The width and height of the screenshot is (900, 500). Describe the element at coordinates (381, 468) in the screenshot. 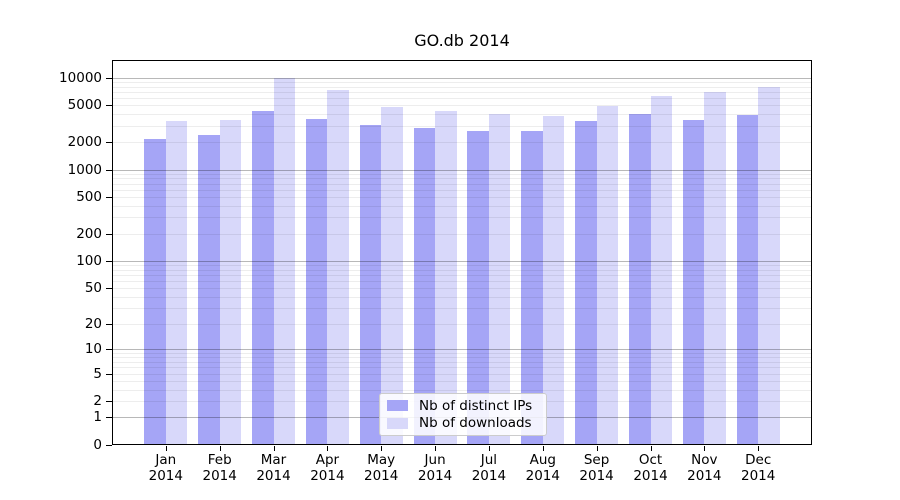

I see `x-axis-tick-label: May 2014` at that location.